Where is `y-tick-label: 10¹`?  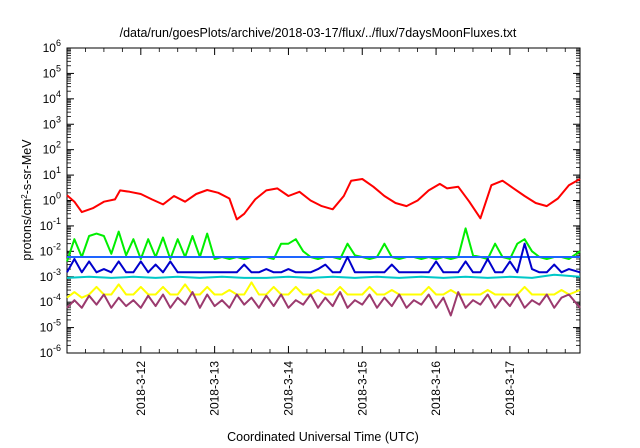
y-tick-label: 10¹ is located at coordinates (52, 173).